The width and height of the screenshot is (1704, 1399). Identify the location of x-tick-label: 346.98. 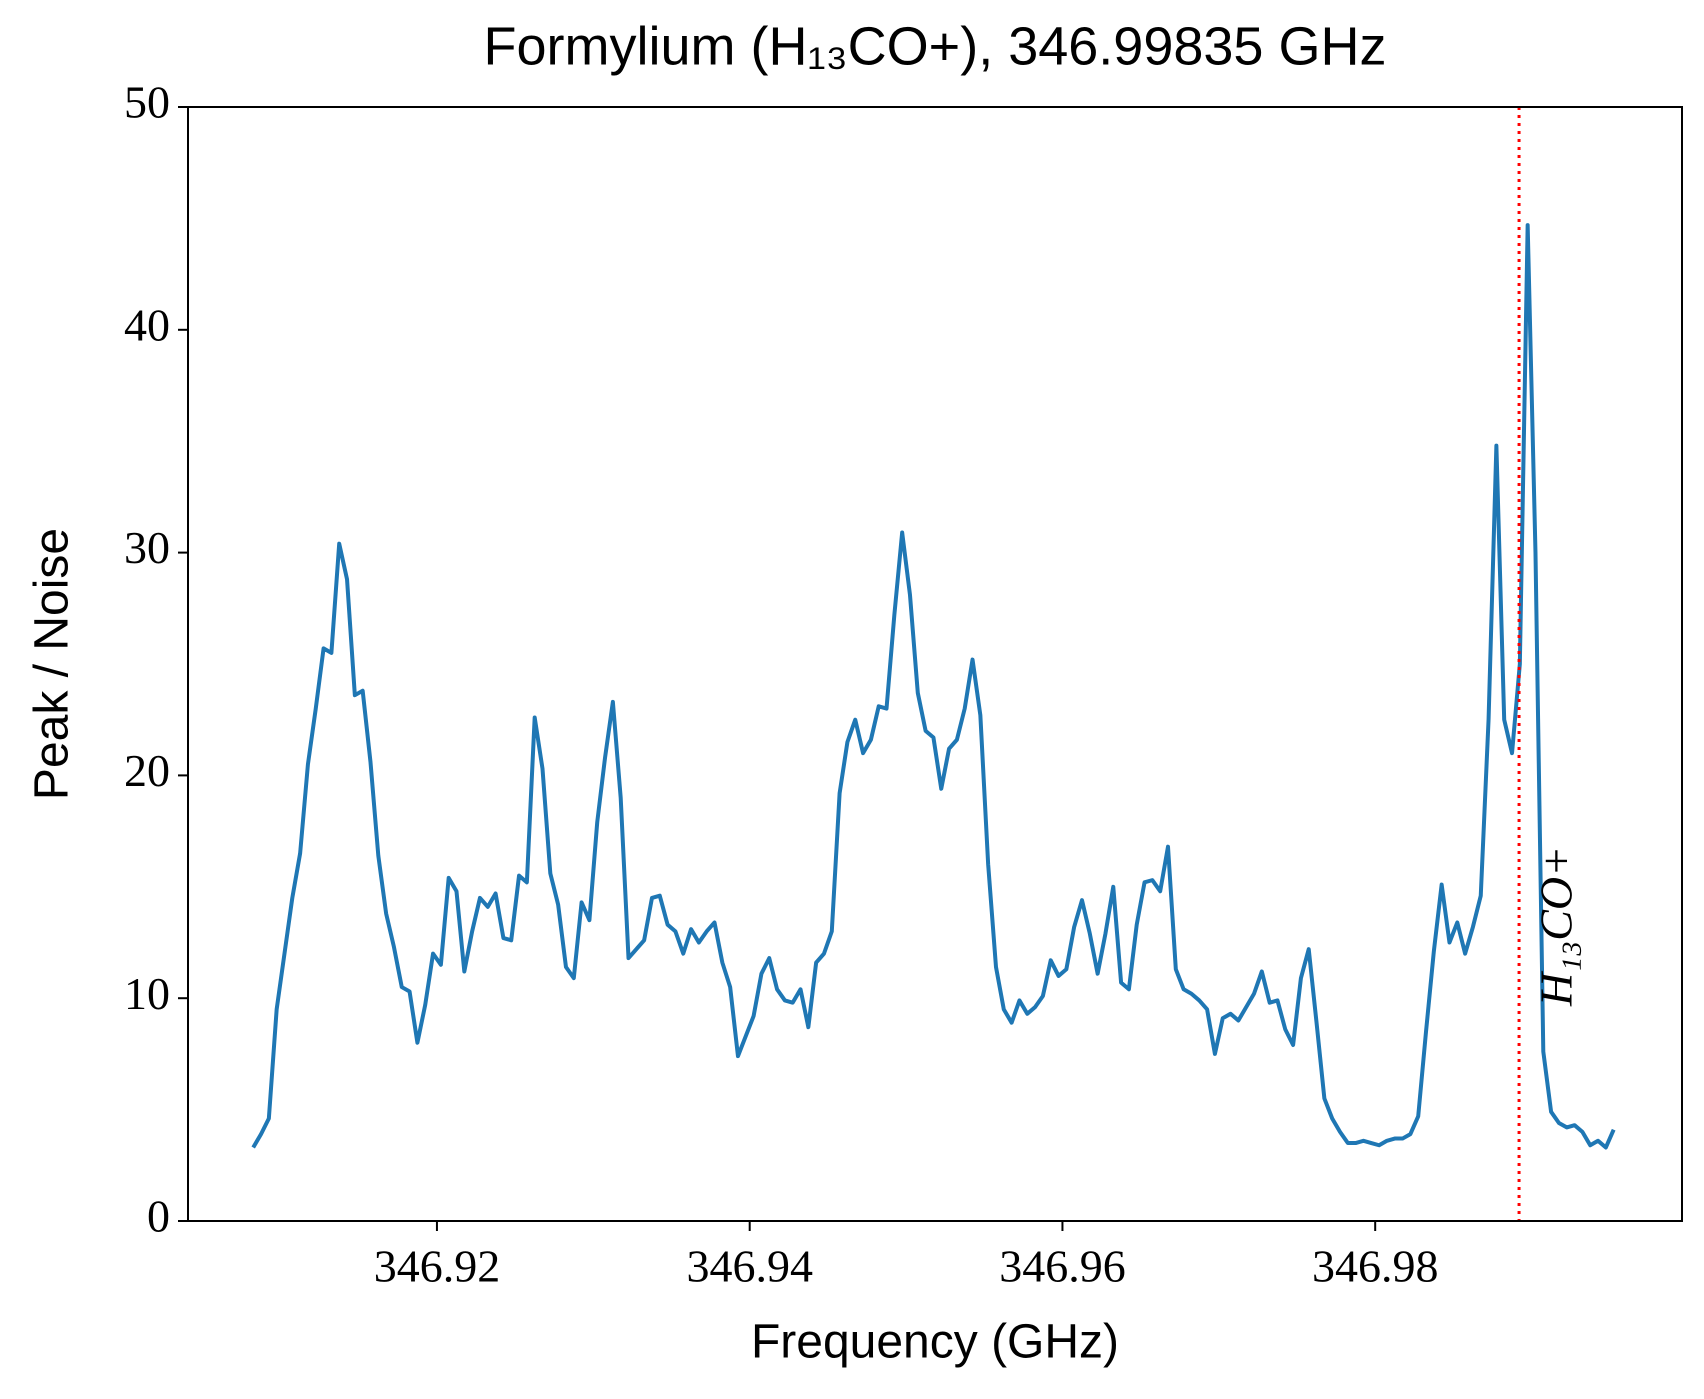
(1375, 1266).